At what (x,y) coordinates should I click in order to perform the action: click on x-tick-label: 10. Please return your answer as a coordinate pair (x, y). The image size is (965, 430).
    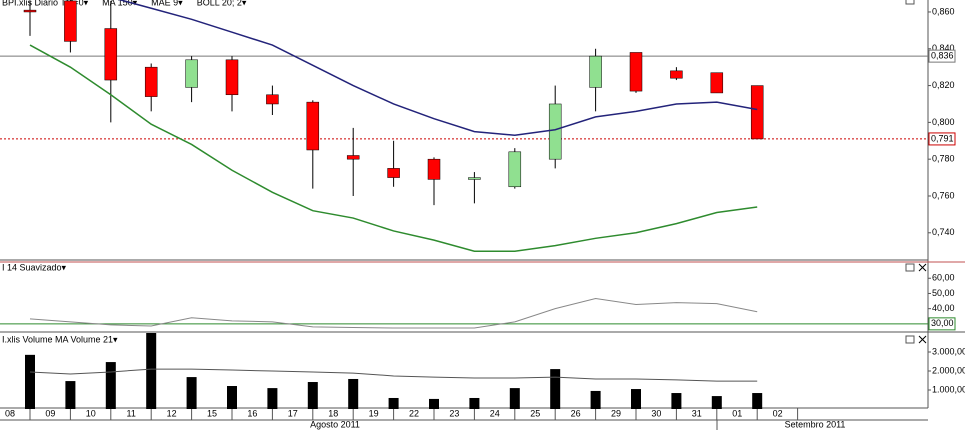
    Looking at the image, I should click on (91, 413).